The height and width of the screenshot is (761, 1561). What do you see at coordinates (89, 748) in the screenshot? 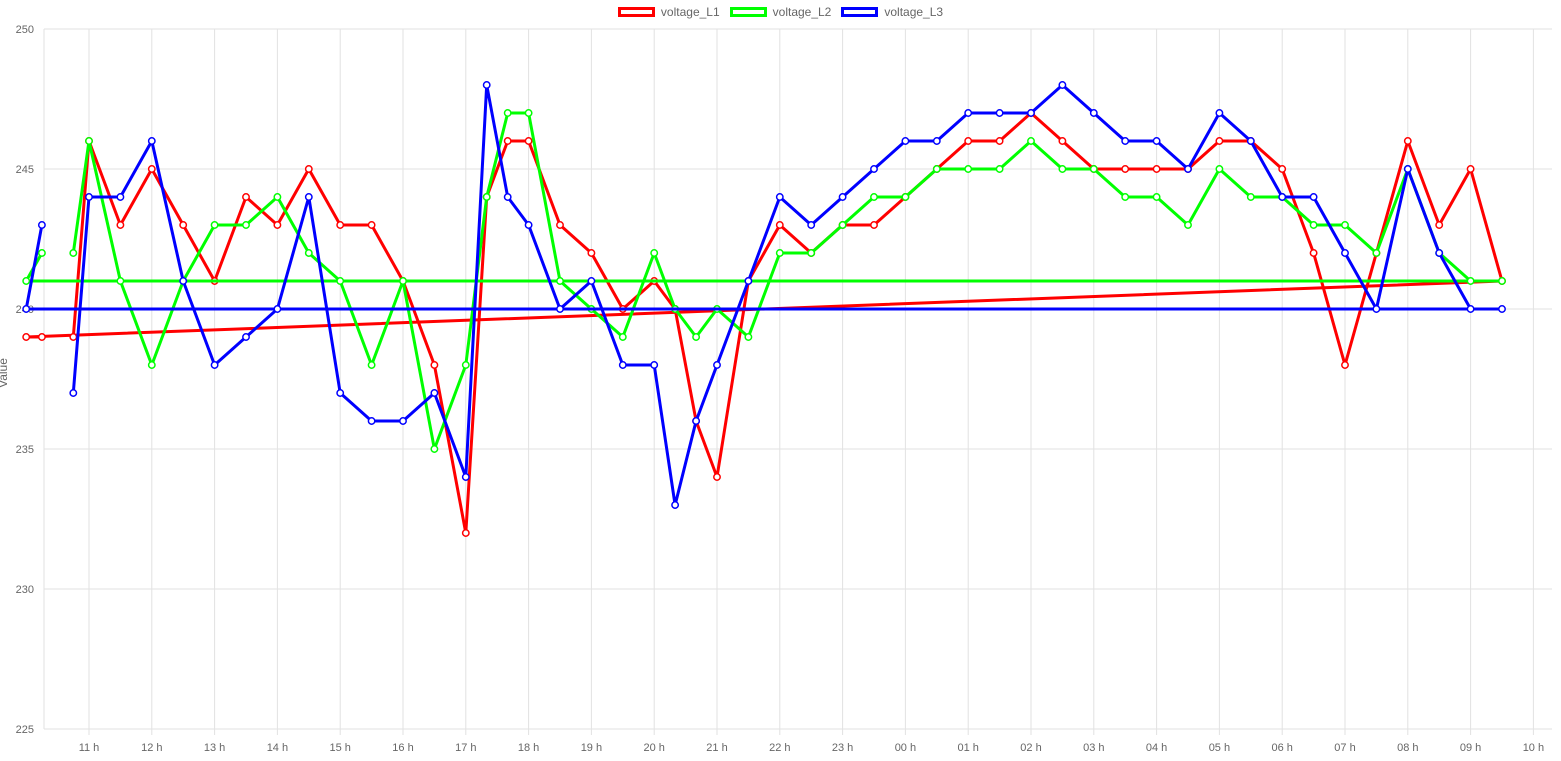
I see `x-tick-label: 11 h` at bounding box center [89, 748].